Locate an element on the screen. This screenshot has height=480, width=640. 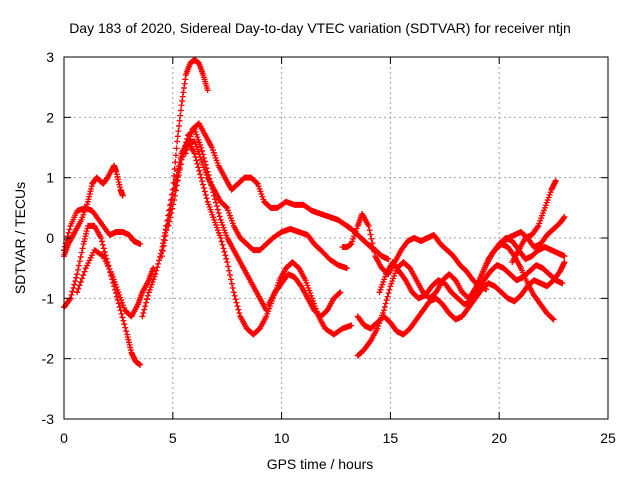
y-tick-label: 3 is located at coordinates (50, 57).